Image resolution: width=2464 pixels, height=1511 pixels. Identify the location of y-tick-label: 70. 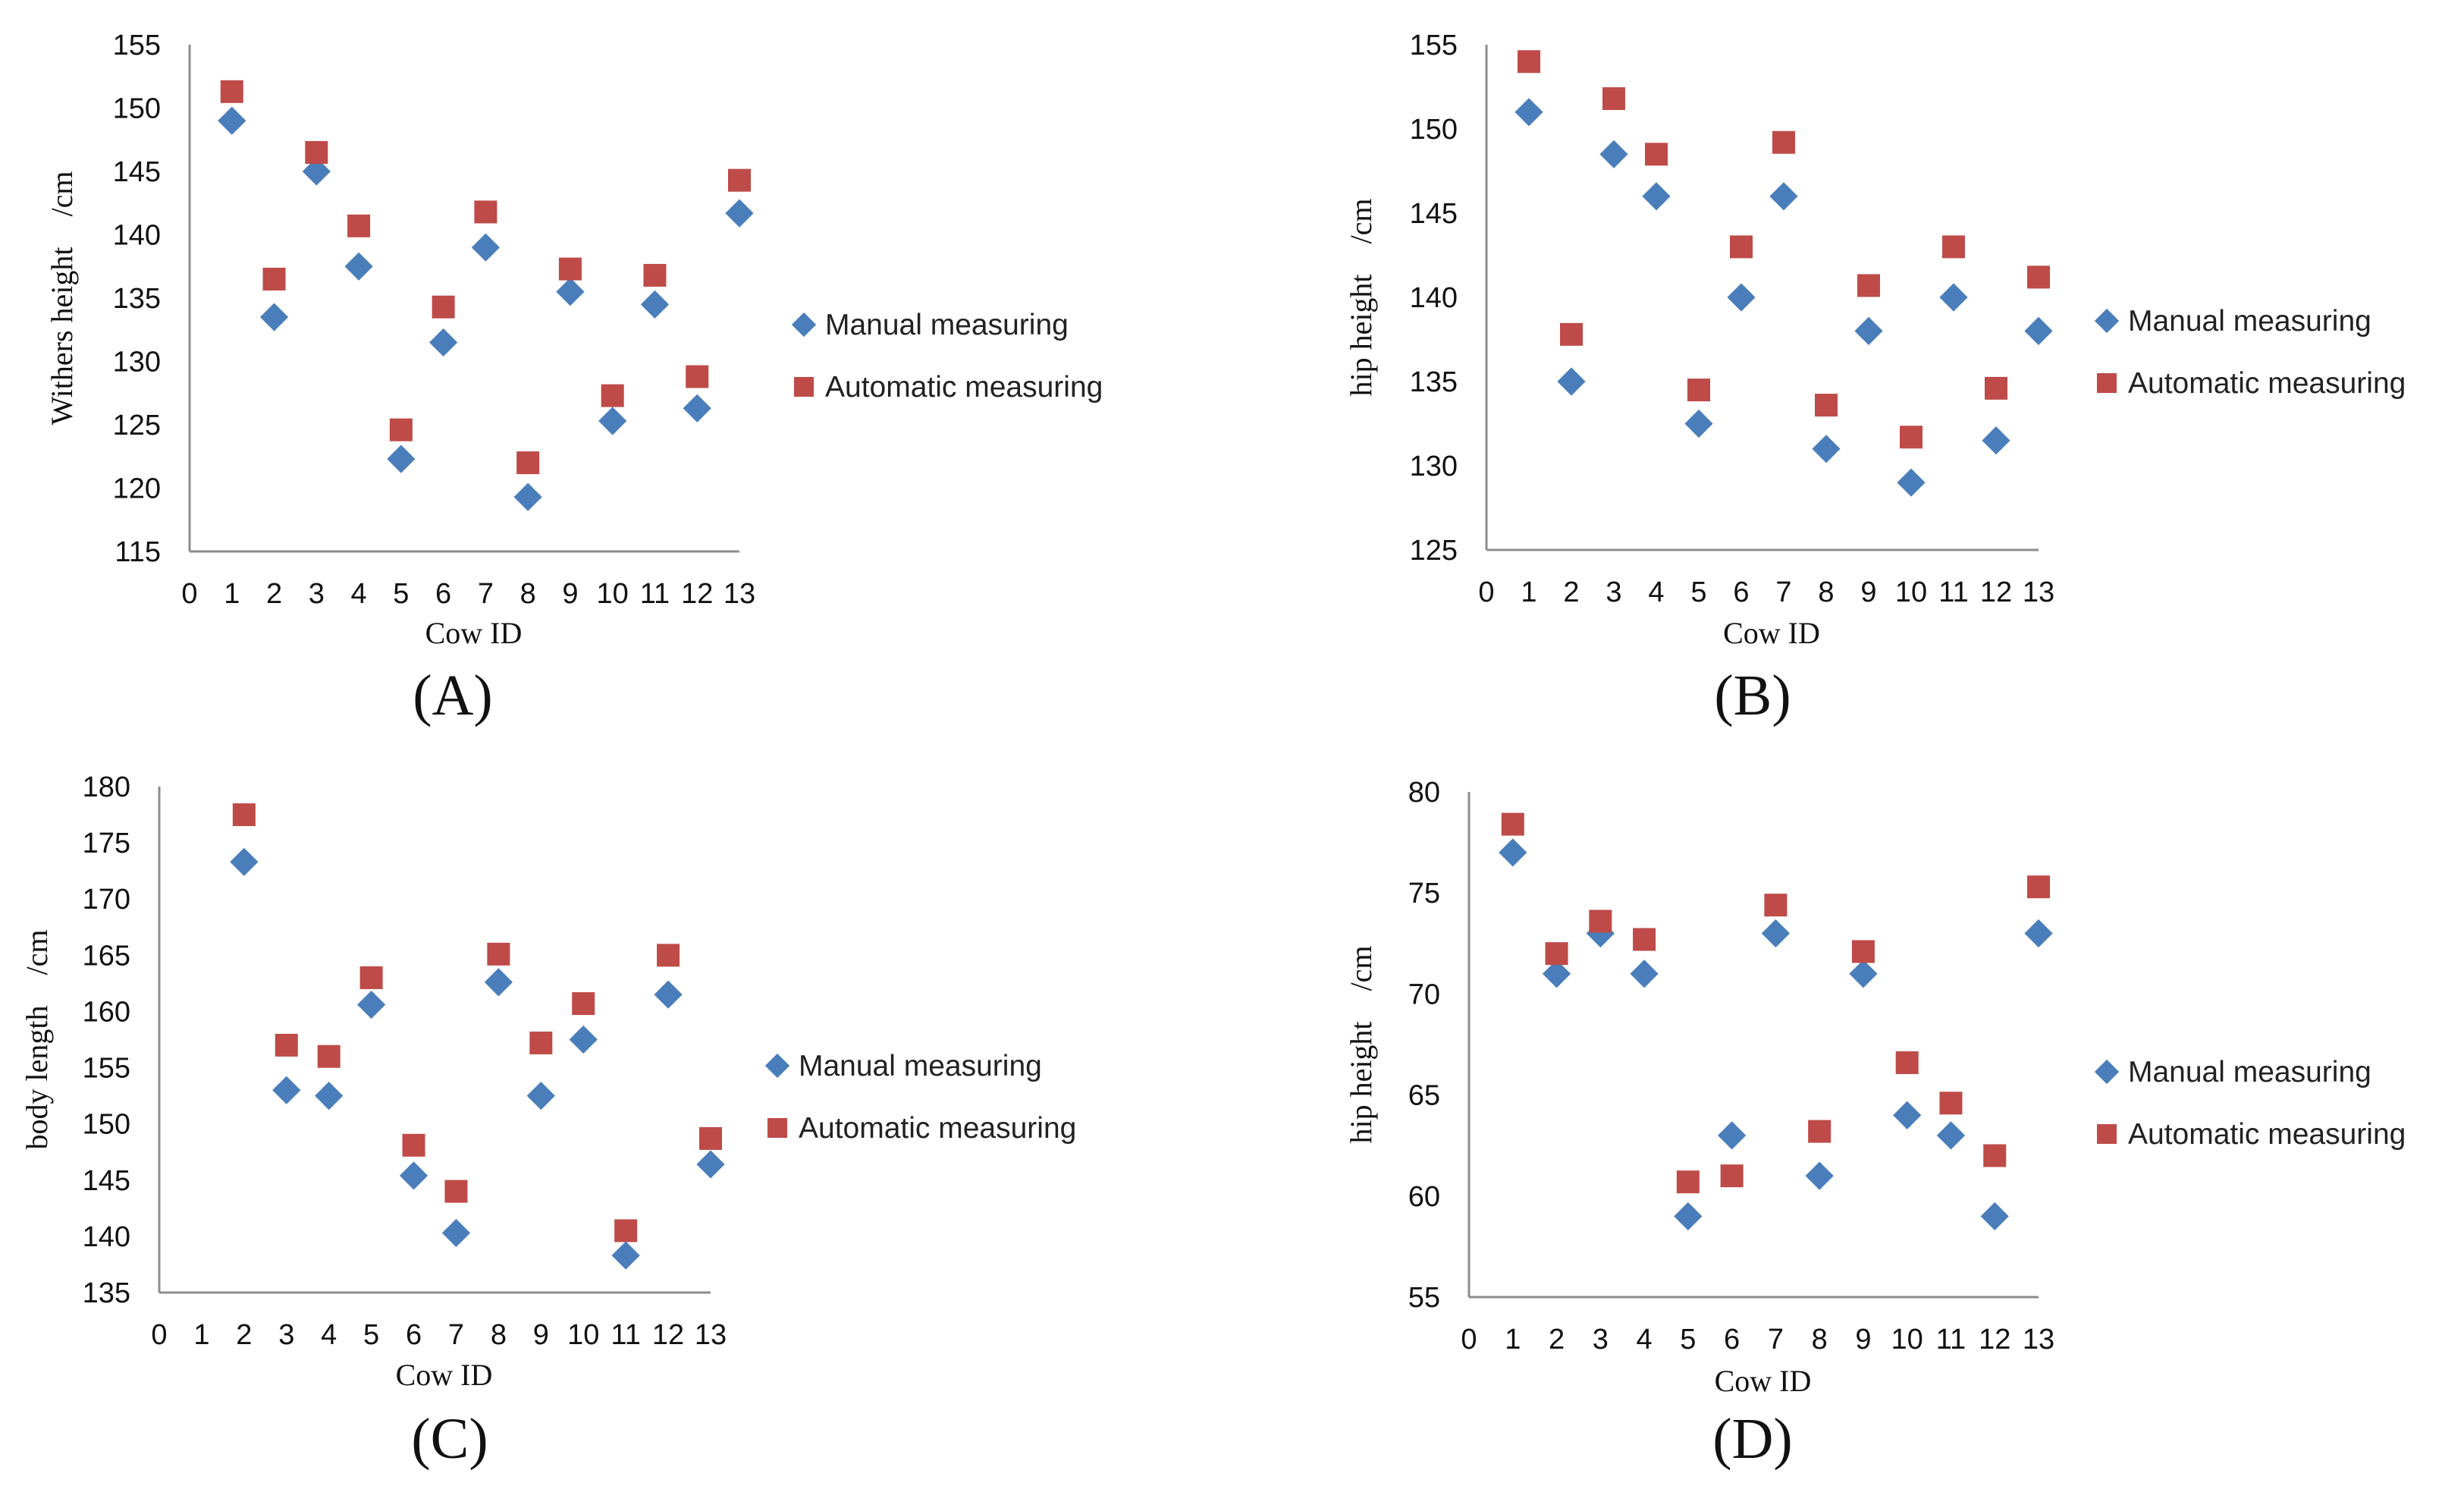
(1424, 994).